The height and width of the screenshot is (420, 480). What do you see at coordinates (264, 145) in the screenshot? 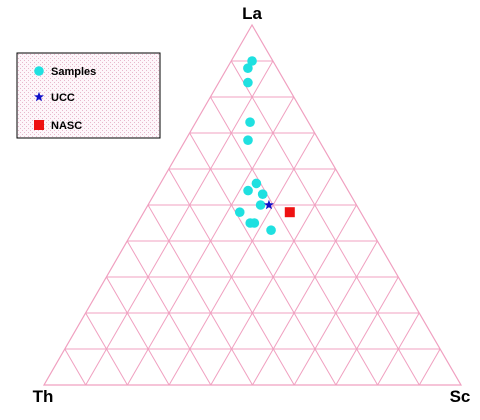
I see `data-points` at bounding box center [264, 145].